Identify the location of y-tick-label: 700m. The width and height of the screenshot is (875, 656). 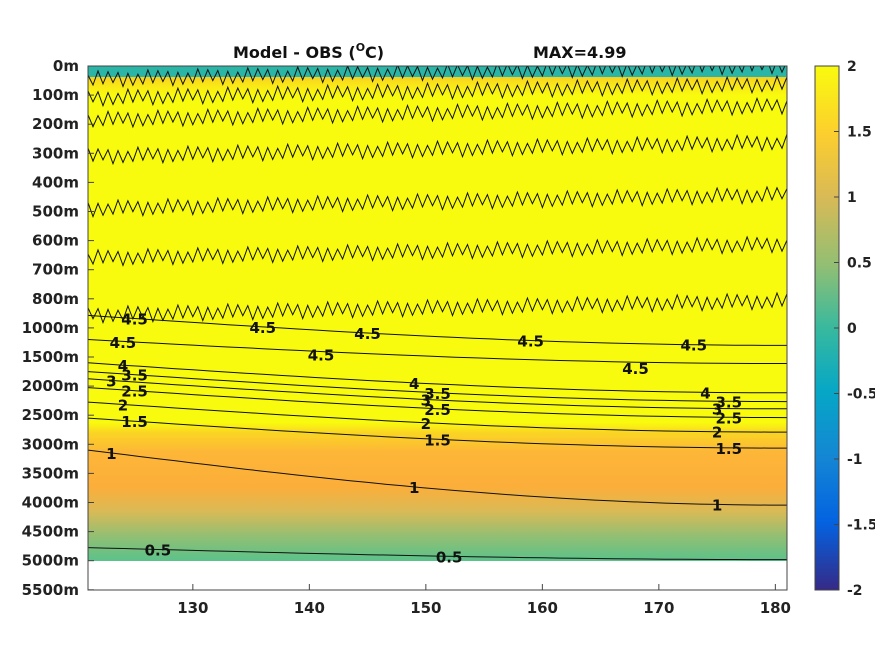
(55, 270).